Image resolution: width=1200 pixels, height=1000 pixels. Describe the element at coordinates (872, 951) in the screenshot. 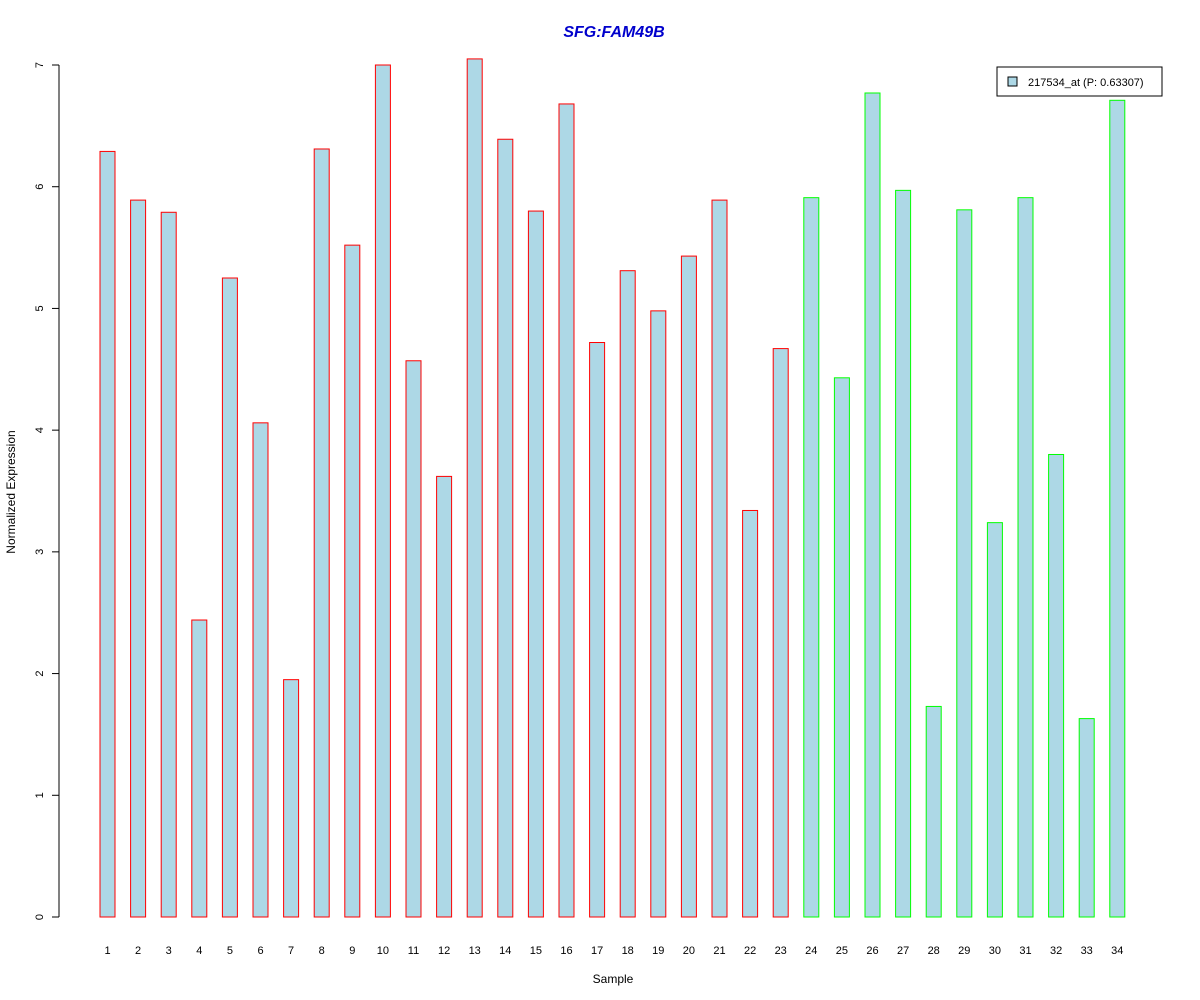

I see `x-tick-label: 26` at that location.